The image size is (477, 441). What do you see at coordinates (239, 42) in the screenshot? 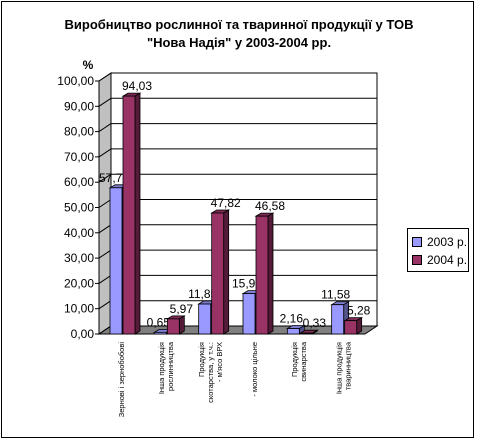
I see `chart-title-line-2: "Нова Надія" у 2003-2004 рр.` at bounding box center [239, 42].